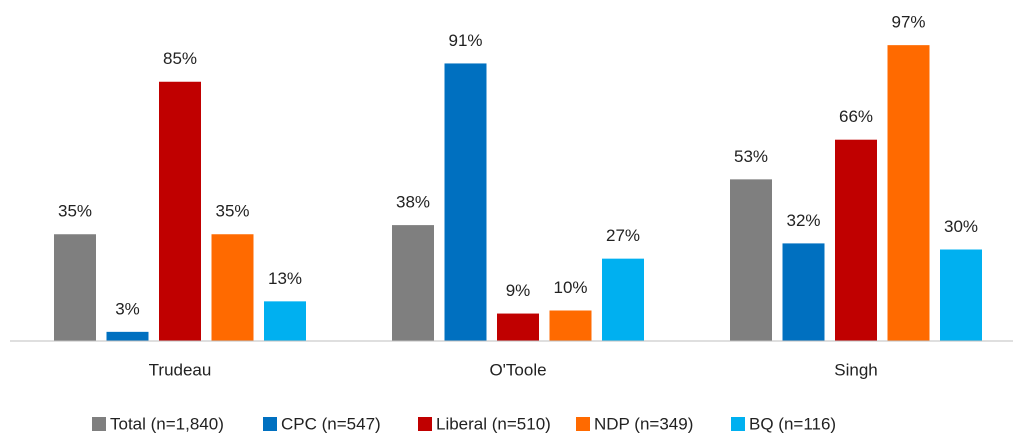 The height and width of the screenshot is (436, 1023). What do you see at coordinates (518, 290) in the screenshot?
I see `data-label: 9%` at bounding box center [518, 290].